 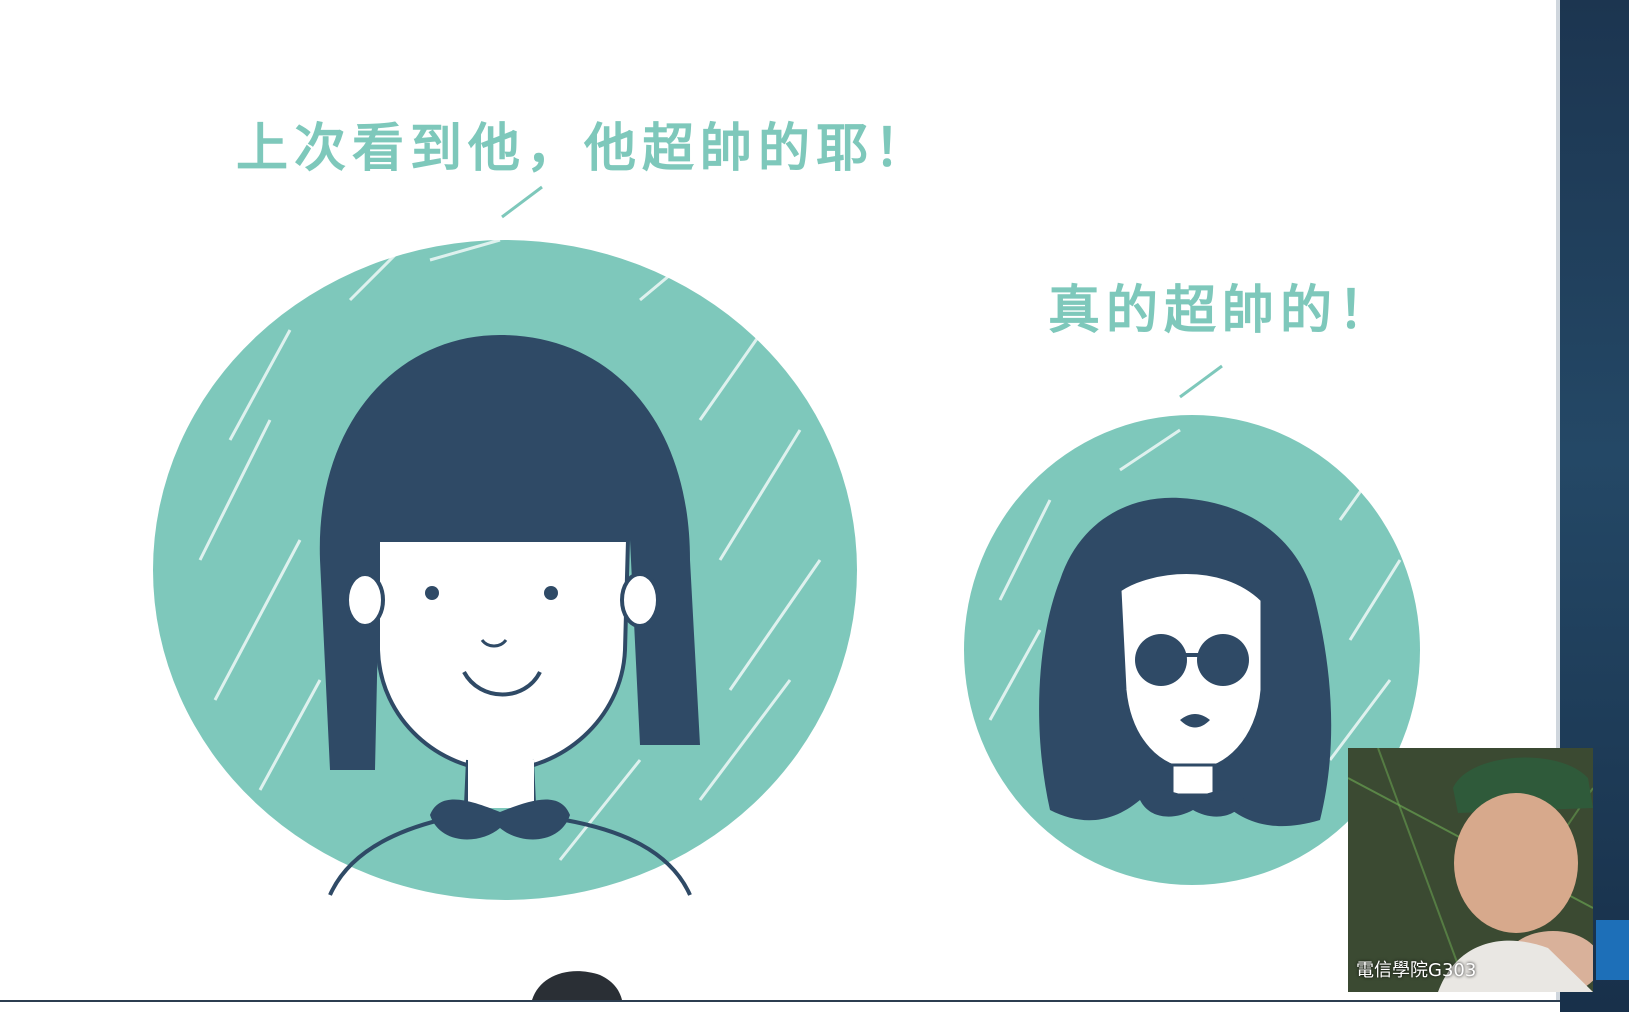 What do you see at coordinates (509, 615) in the screenshot?
I see `girl-left` at bounding box center [509, 615].